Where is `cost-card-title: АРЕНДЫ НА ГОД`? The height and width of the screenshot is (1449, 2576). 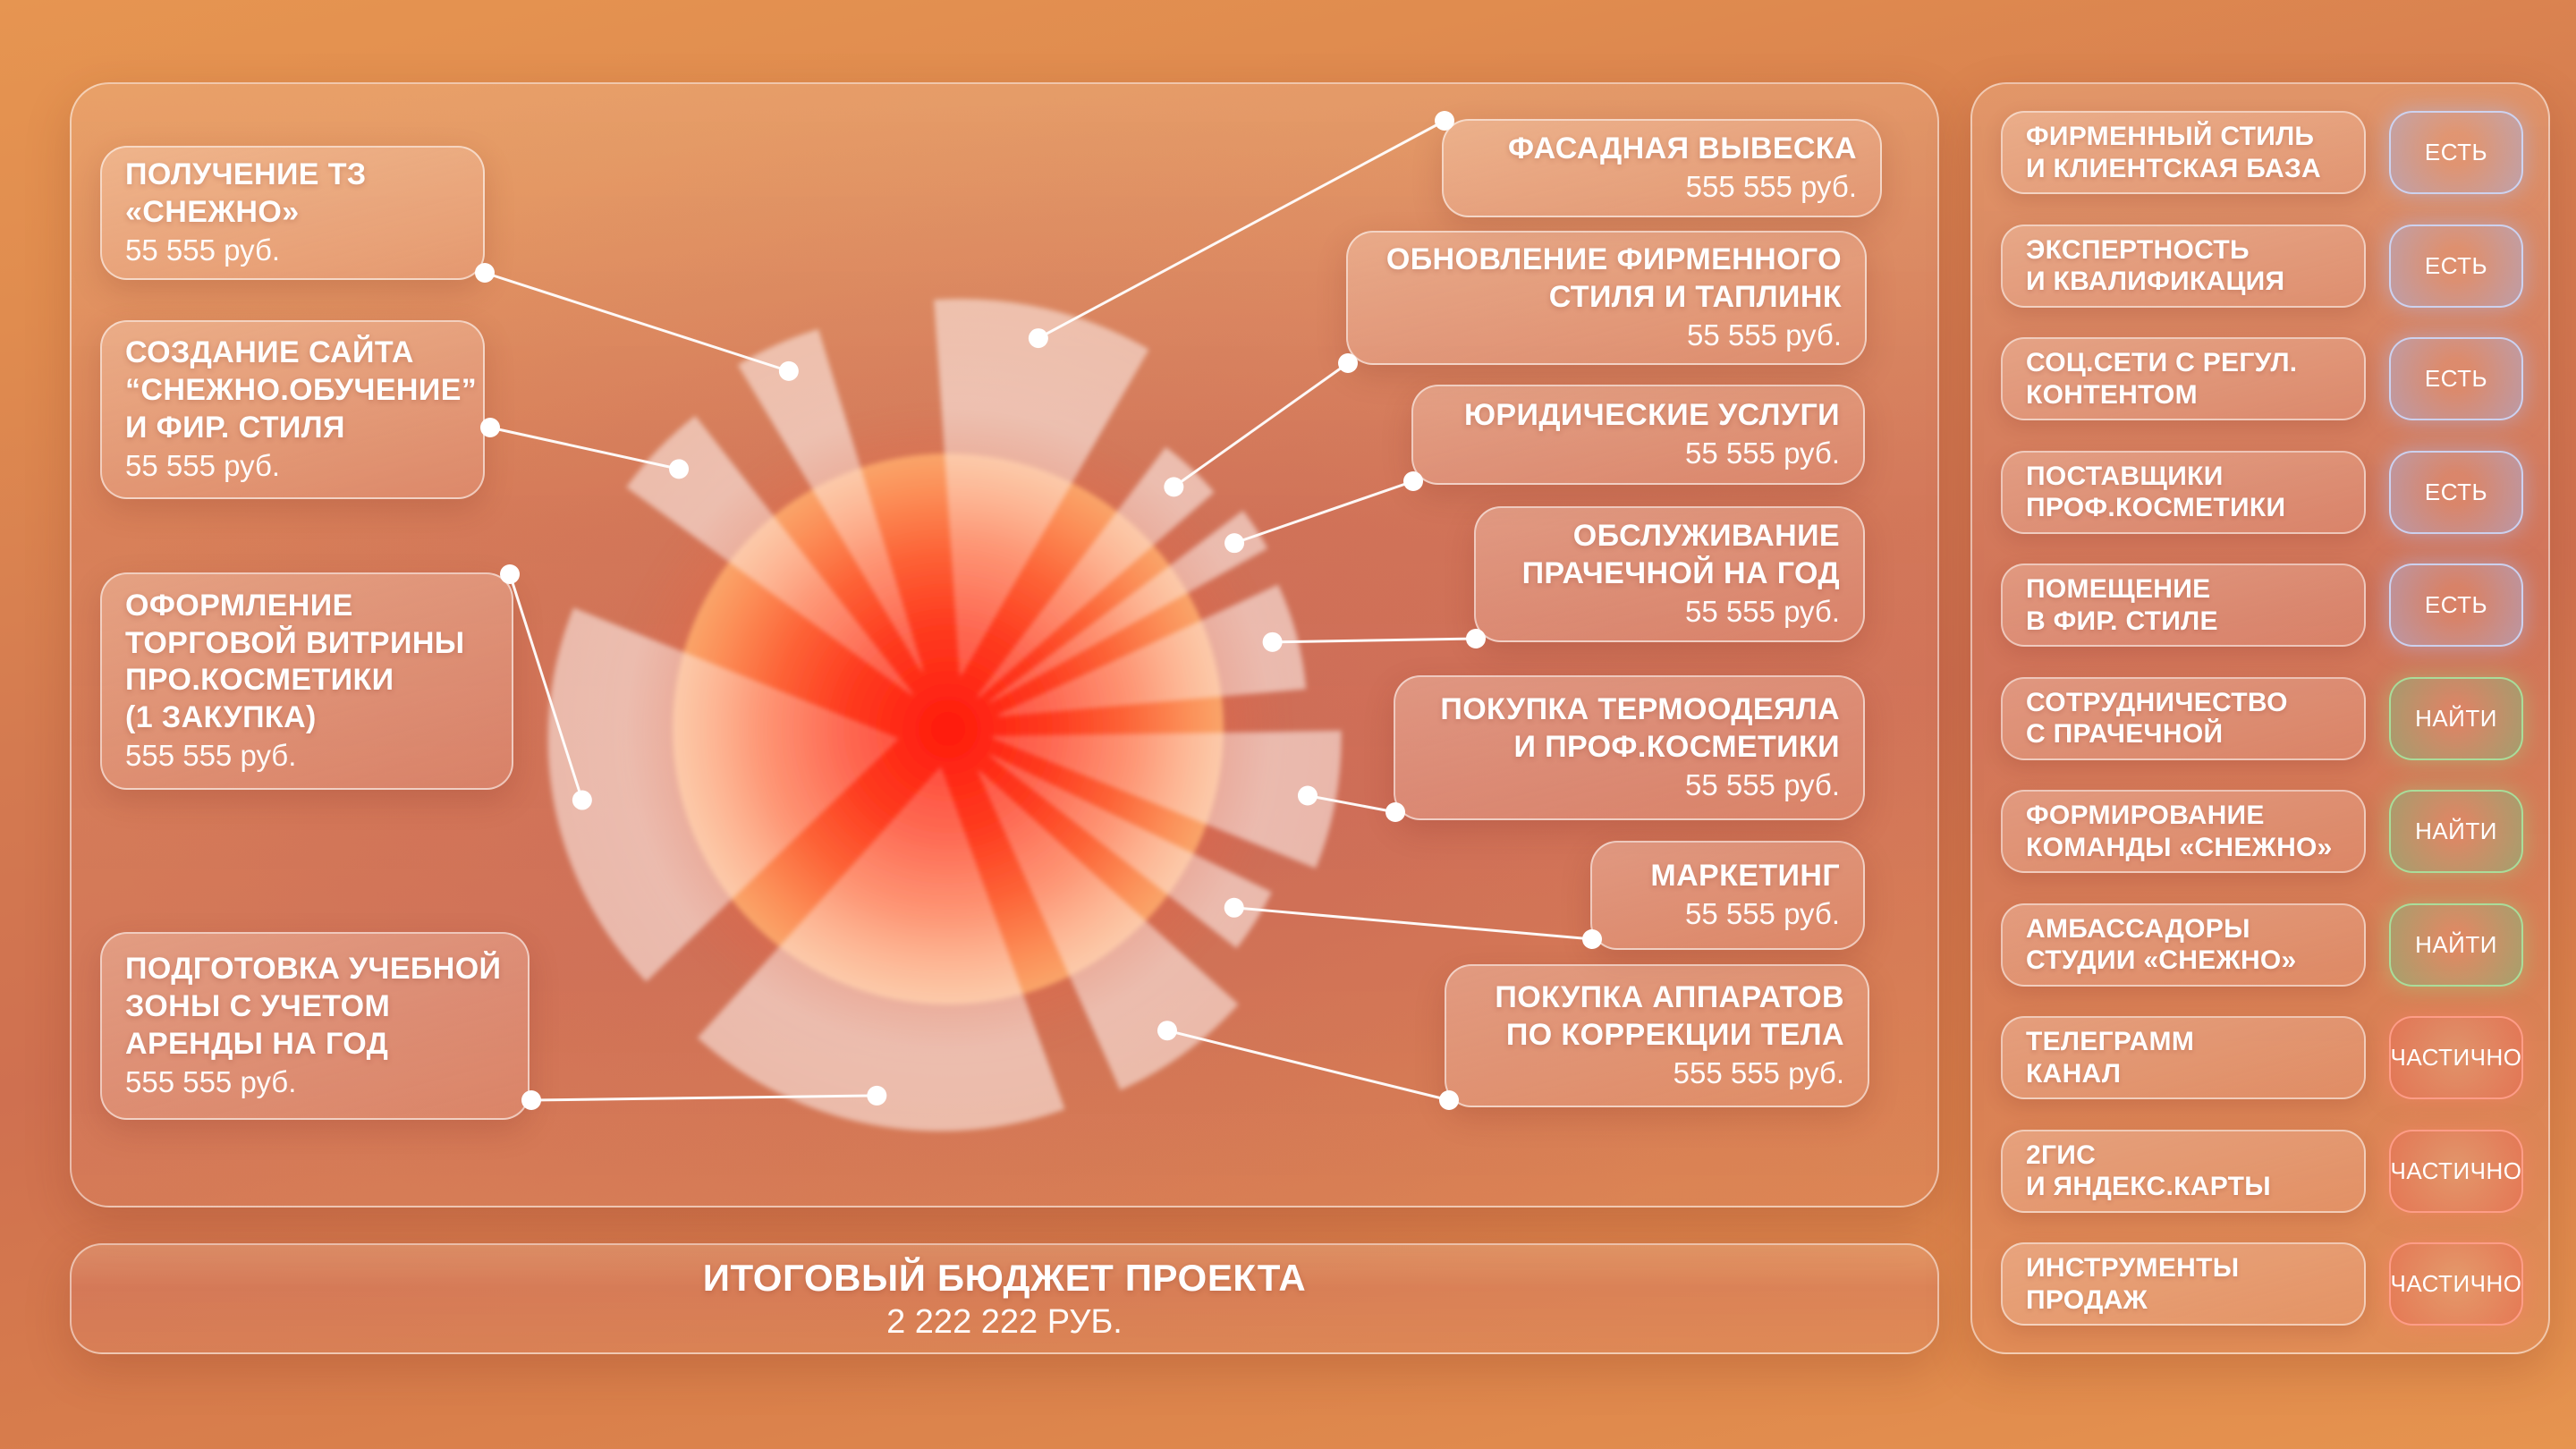
cost-card-title: АРЕНДЫ НА ГОД is located at coordinates (257, 1043).